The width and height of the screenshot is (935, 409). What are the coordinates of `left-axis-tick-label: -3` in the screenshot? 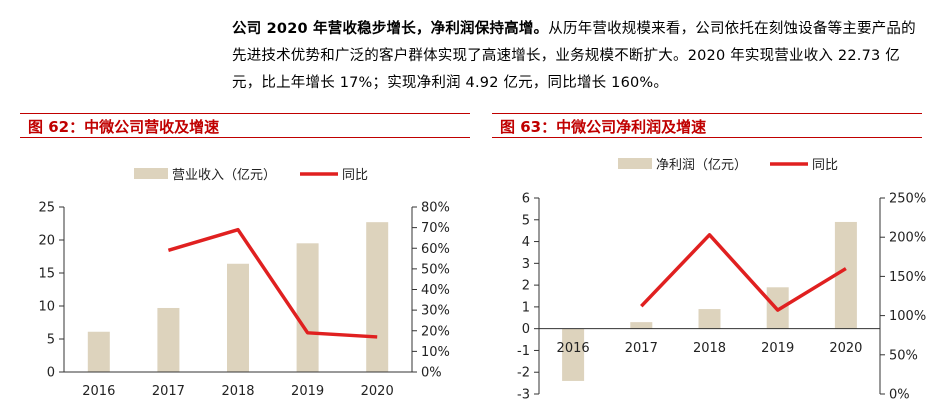 It's located at (523, 395).